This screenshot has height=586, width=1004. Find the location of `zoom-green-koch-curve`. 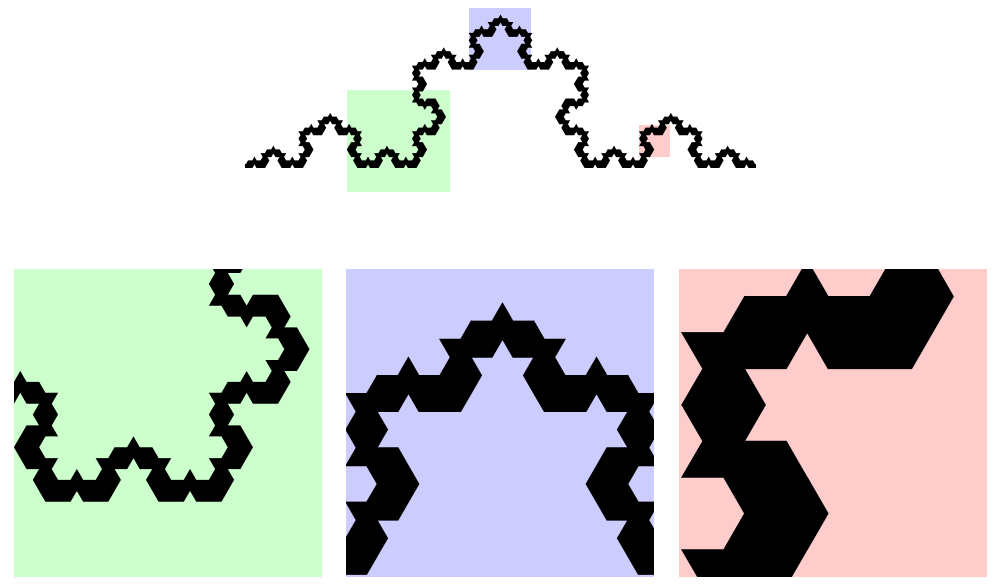

zoom-green-koch-curve is located at coordinates (162, 385).